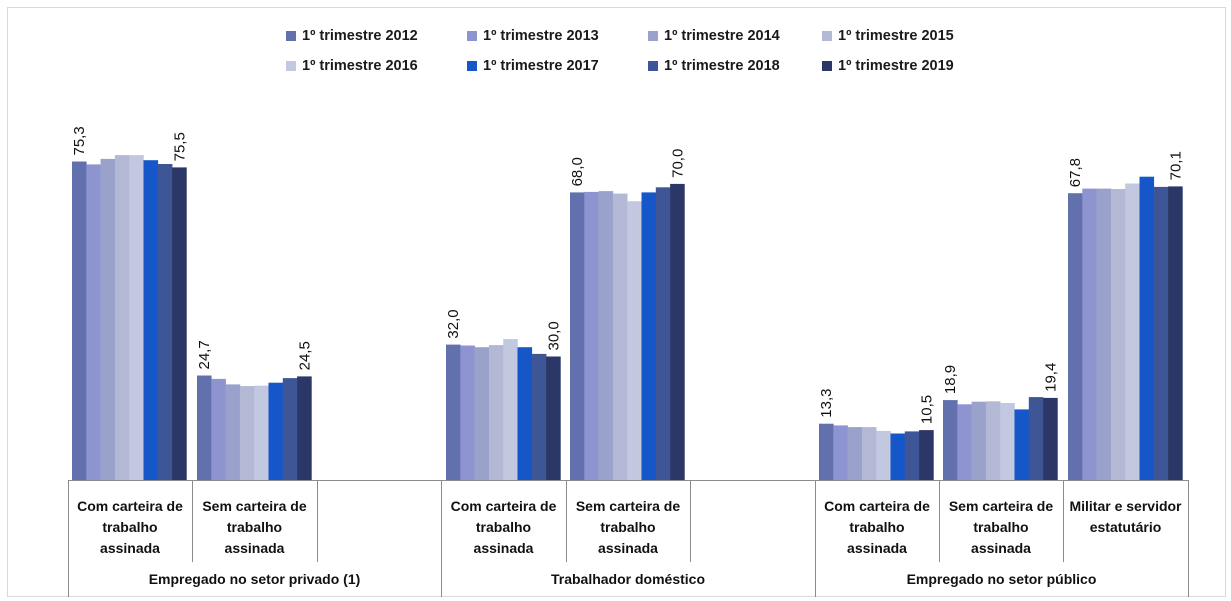  What do you see at coordinates (360, 66) in the screenshot?
I see `legend-label: 1º trimestre 2016` at bounding box center [360, 66].